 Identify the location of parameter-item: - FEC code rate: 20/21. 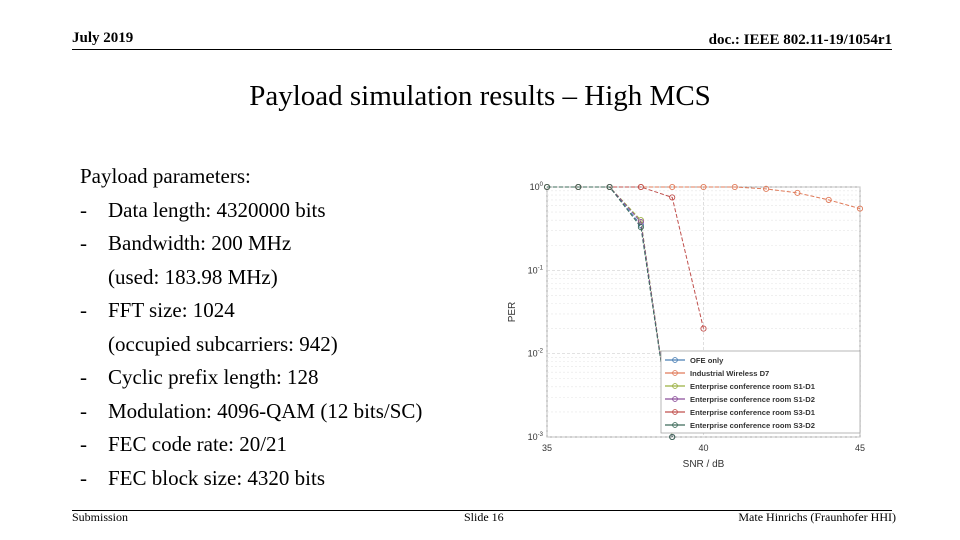
(251, 445).